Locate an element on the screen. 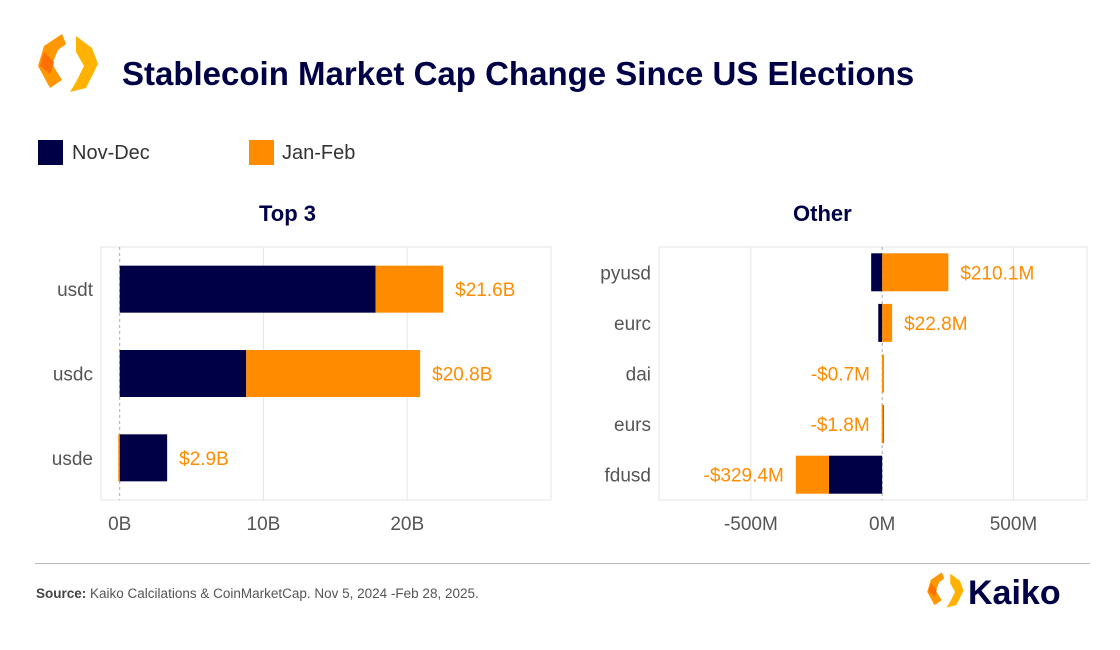  x-tick-label: -500M is located at coordinates (751, 524).